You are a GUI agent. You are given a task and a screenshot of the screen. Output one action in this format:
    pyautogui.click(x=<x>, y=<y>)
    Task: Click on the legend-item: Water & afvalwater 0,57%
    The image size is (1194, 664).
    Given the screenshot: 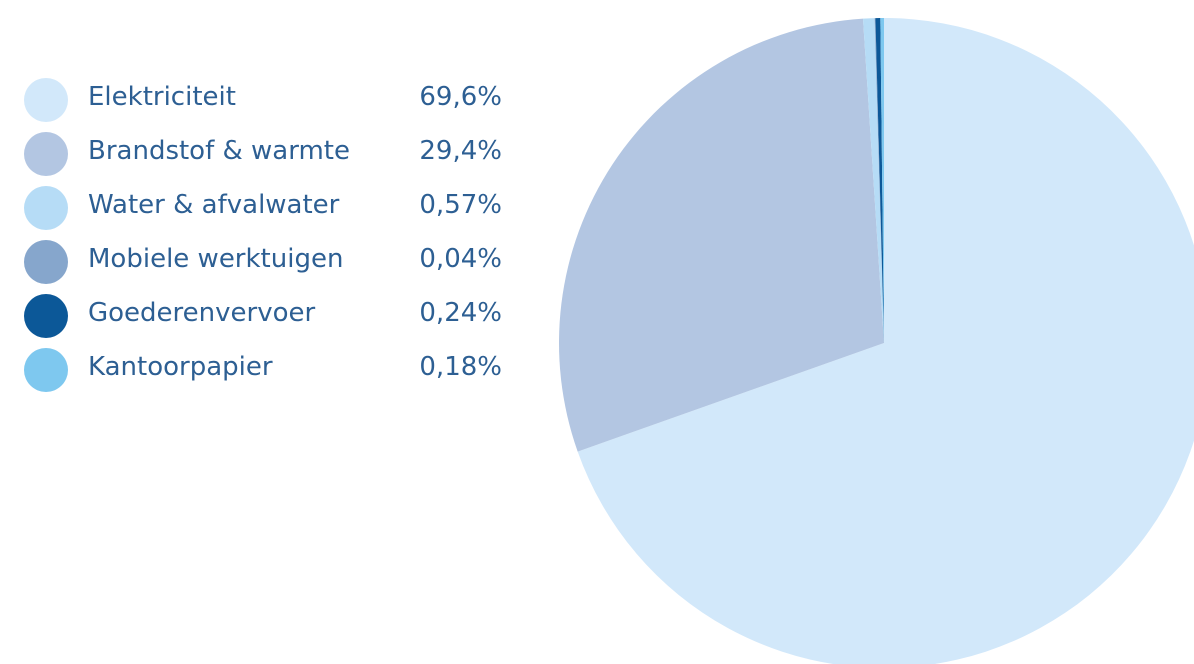 What is the action you would take?
    pyautogui.click(x=269, y=209)
    